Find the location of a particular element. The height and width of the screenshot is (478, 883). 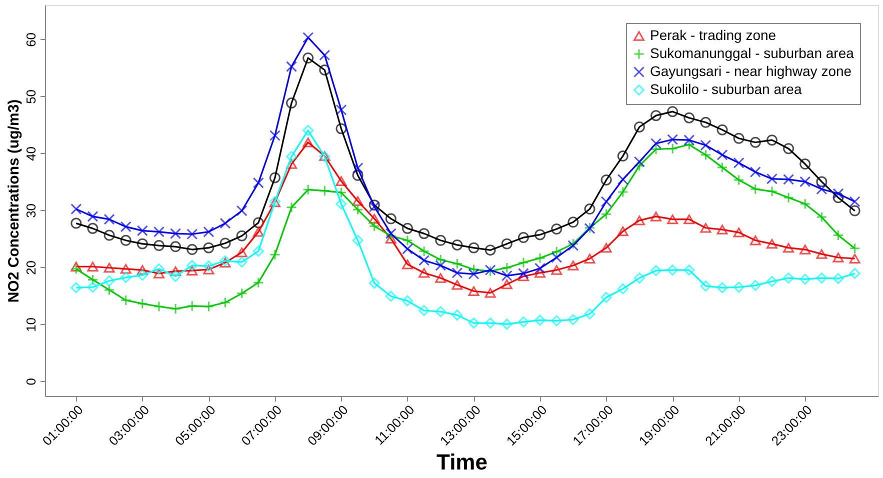

y-tick-label: 10 is located at coordinates (31, 324).